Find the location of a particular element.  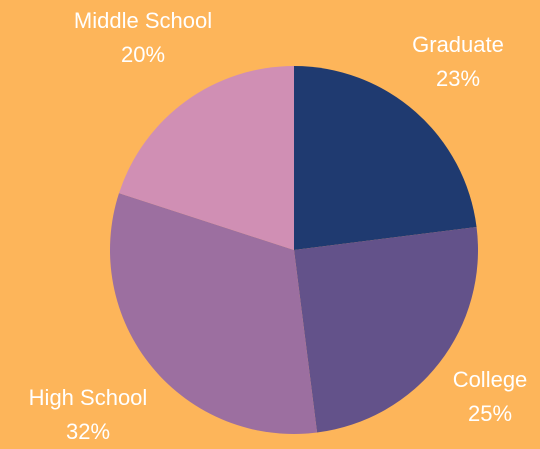

slice-value-label: 32% is located at coordinates (88, 431).